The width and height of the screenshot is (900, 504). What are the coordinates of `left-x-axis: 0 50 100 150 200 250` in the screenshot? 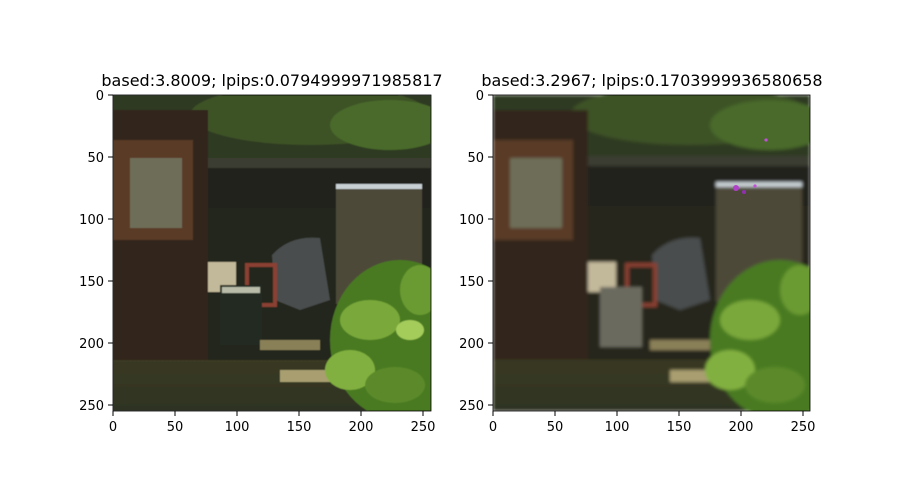 It's located at (272, 423).